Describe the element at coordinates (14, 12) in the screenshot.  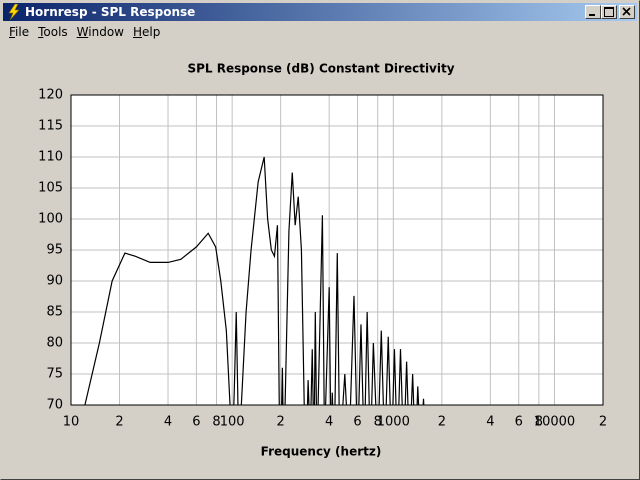
I see `app-icon` at that location.